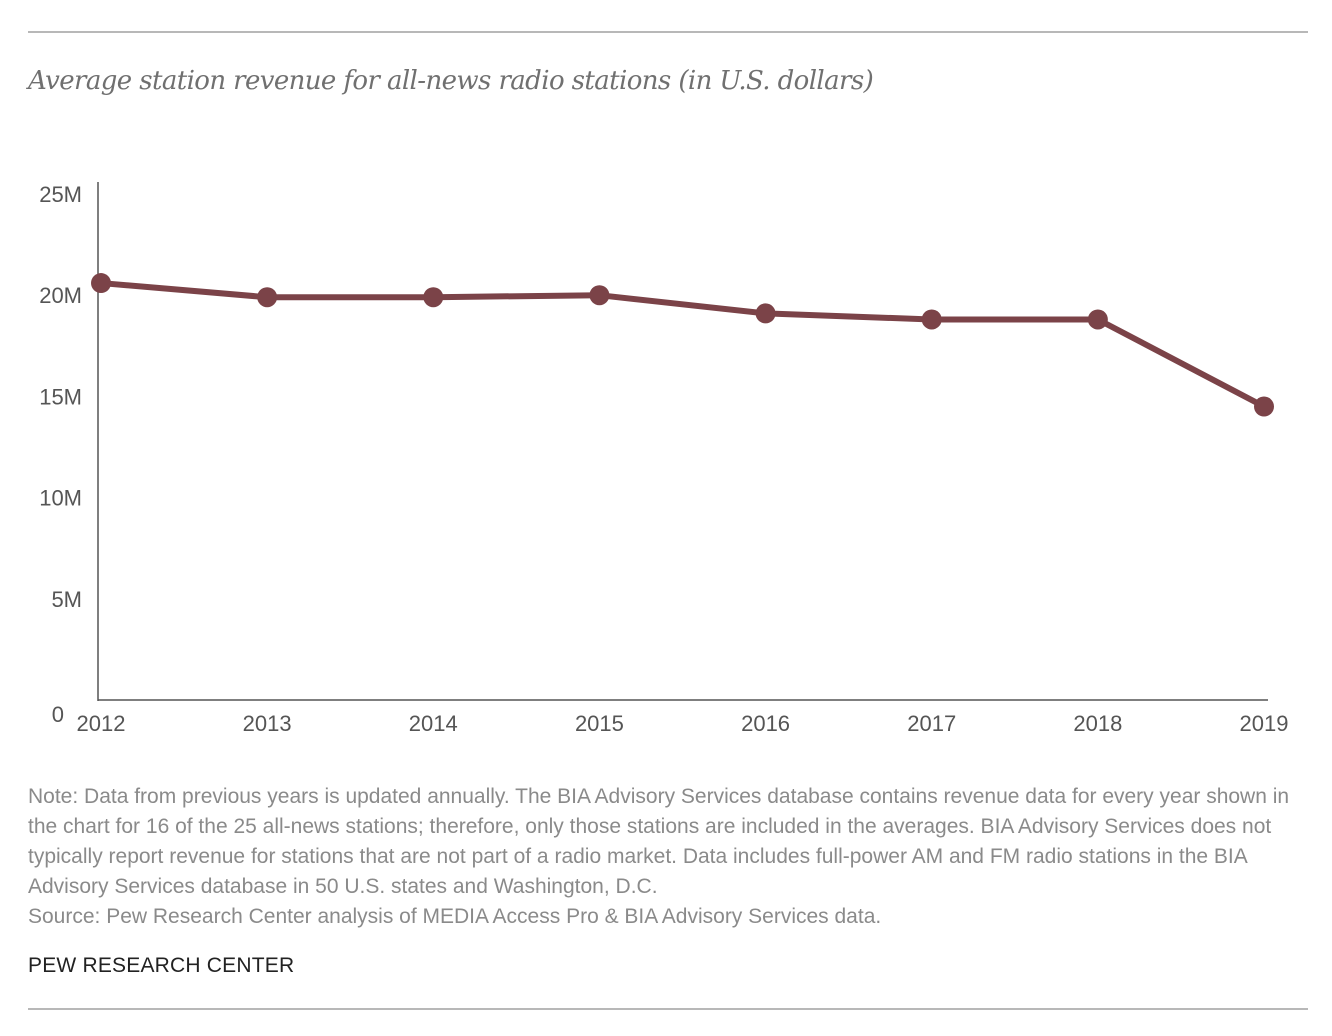 The image size is (1332, 1036). I want to click on x-tick-label: 2014, so click(433, 723).